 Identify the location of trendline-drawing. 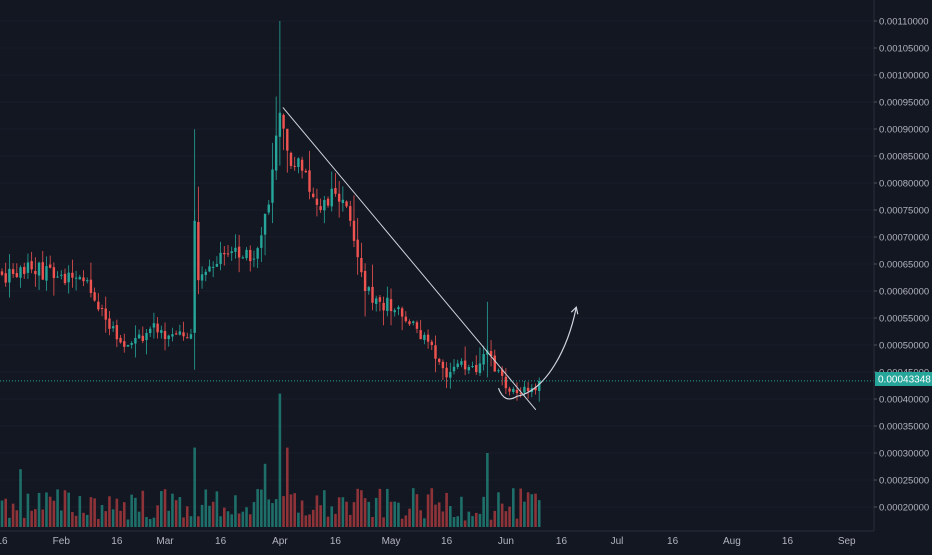
(409, 259).